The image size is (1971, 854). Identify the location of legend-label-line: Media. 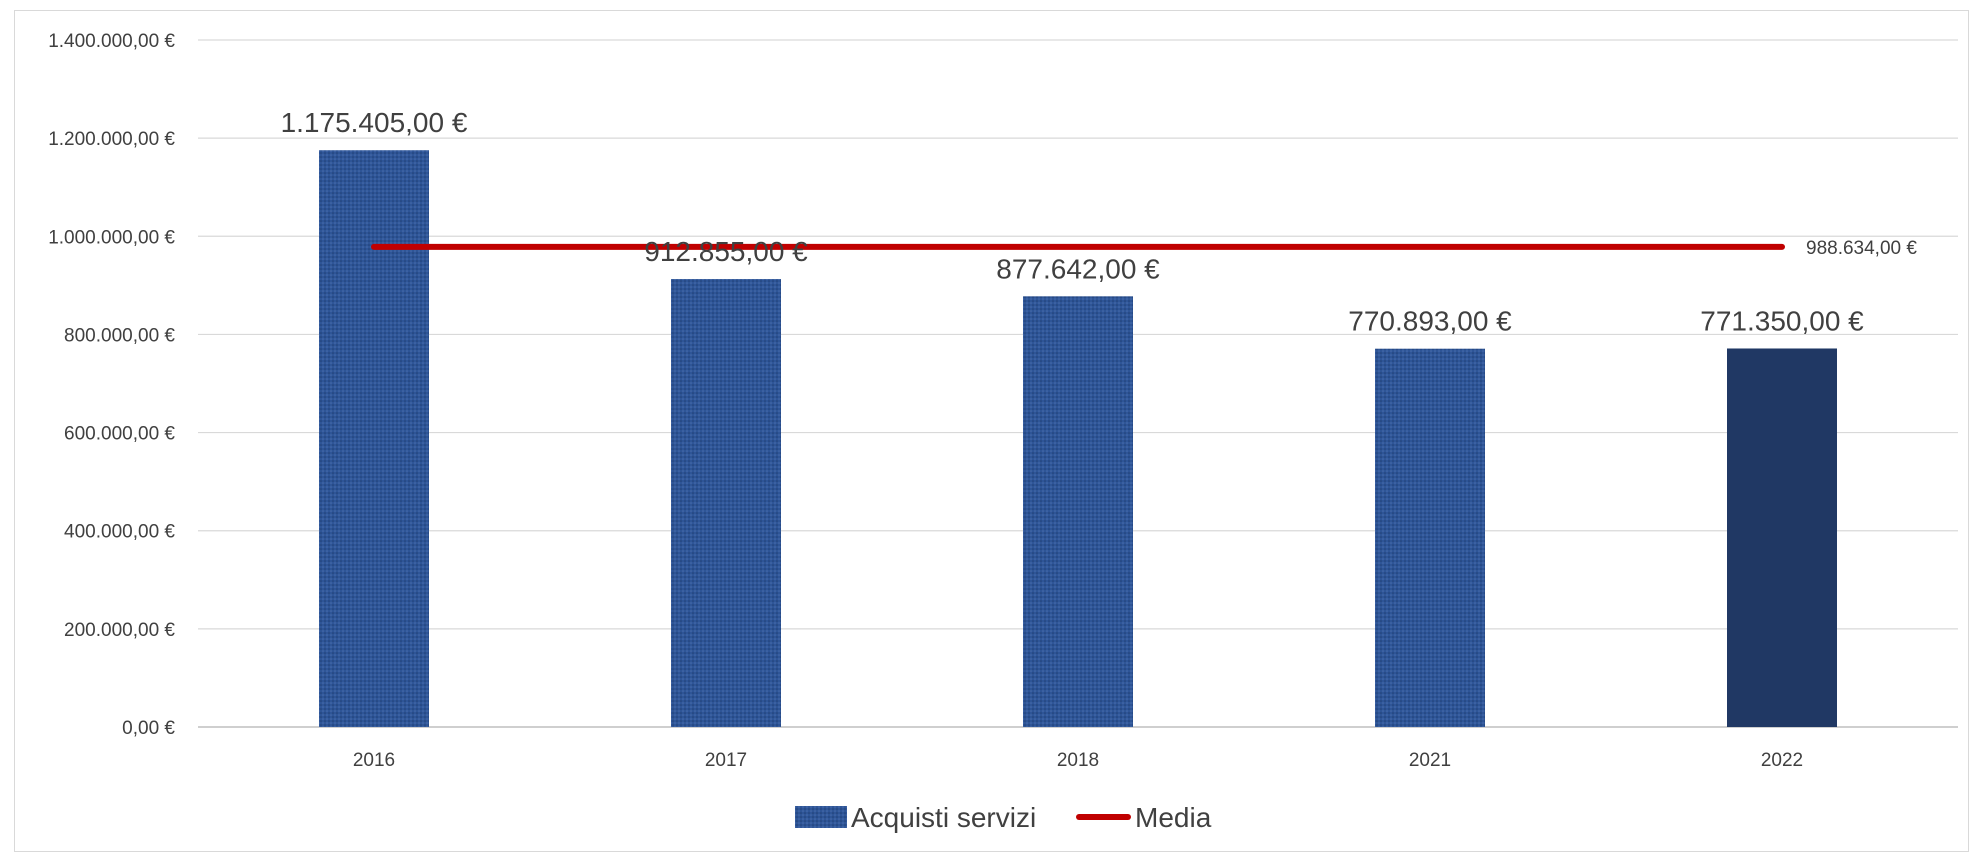
(1173, 817).